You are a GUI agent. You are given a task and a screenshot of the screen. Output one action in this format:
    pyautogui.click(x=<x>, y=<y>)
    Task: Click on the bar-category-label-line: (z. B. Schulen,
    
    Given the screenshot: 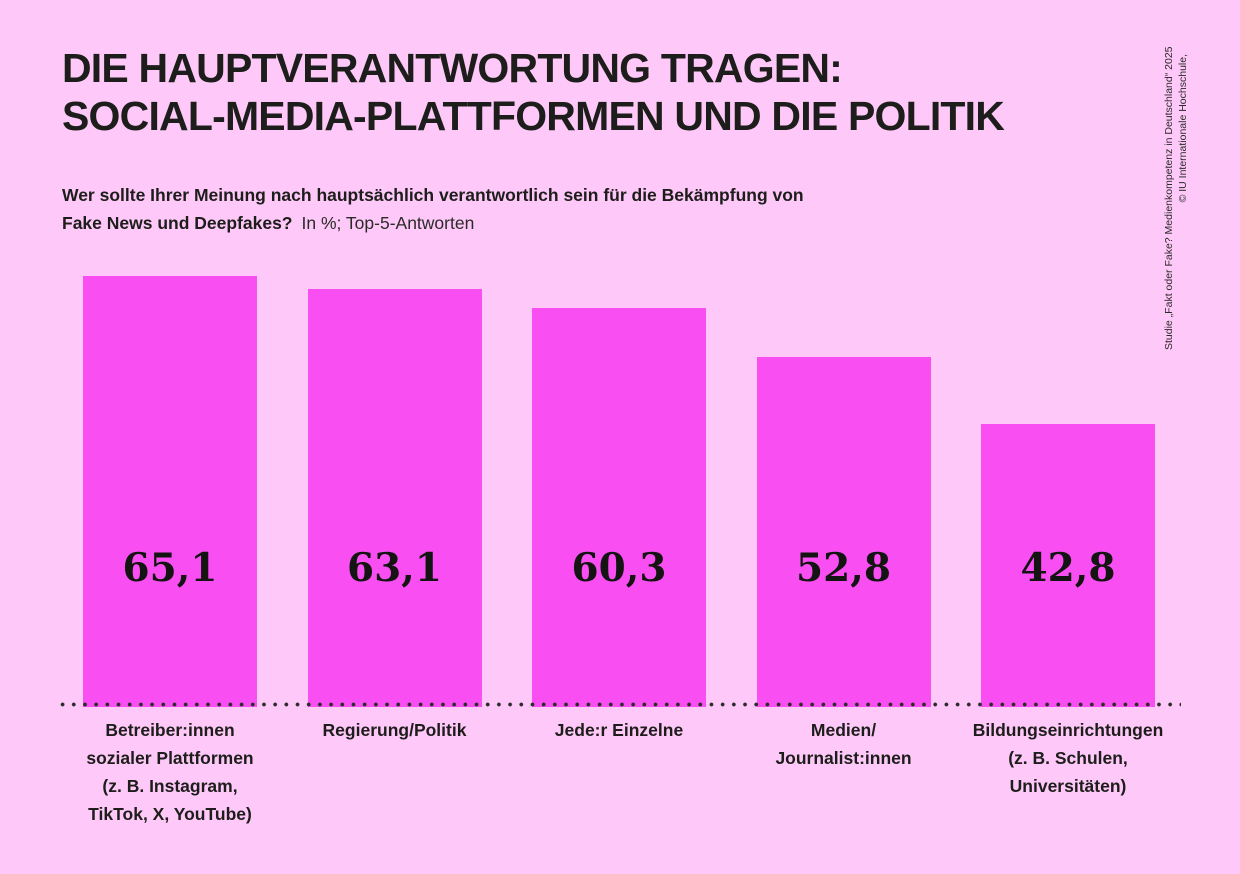 What is the action you would take?
    pyautogui.click(x=1068, y=758)
    